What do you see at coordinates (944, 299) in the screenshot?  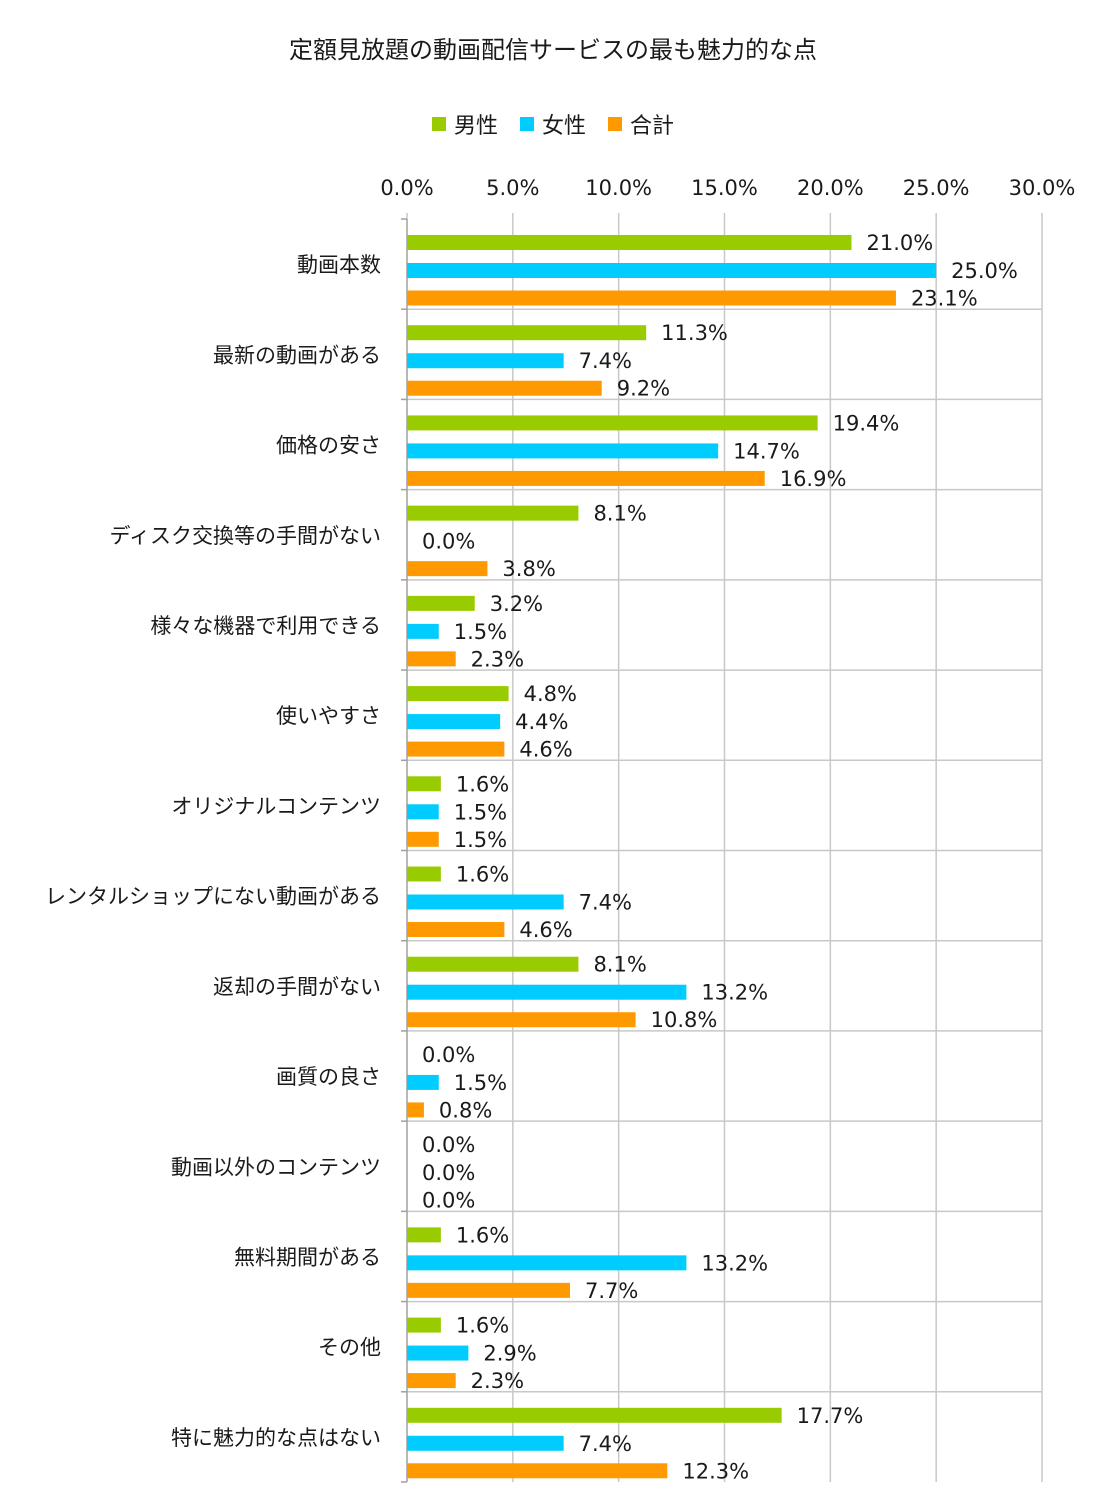 I see `data-label: 23.1%` at bounding box center [944, 299].